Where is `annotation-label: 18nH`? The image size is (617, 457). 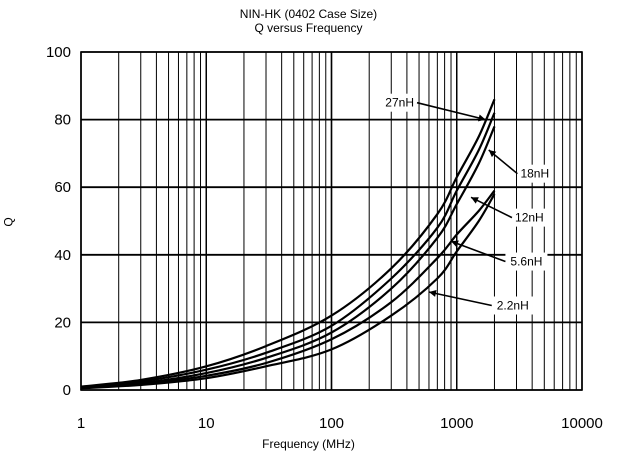
annotation-label: 18nH is located at coordinates (534, 174).